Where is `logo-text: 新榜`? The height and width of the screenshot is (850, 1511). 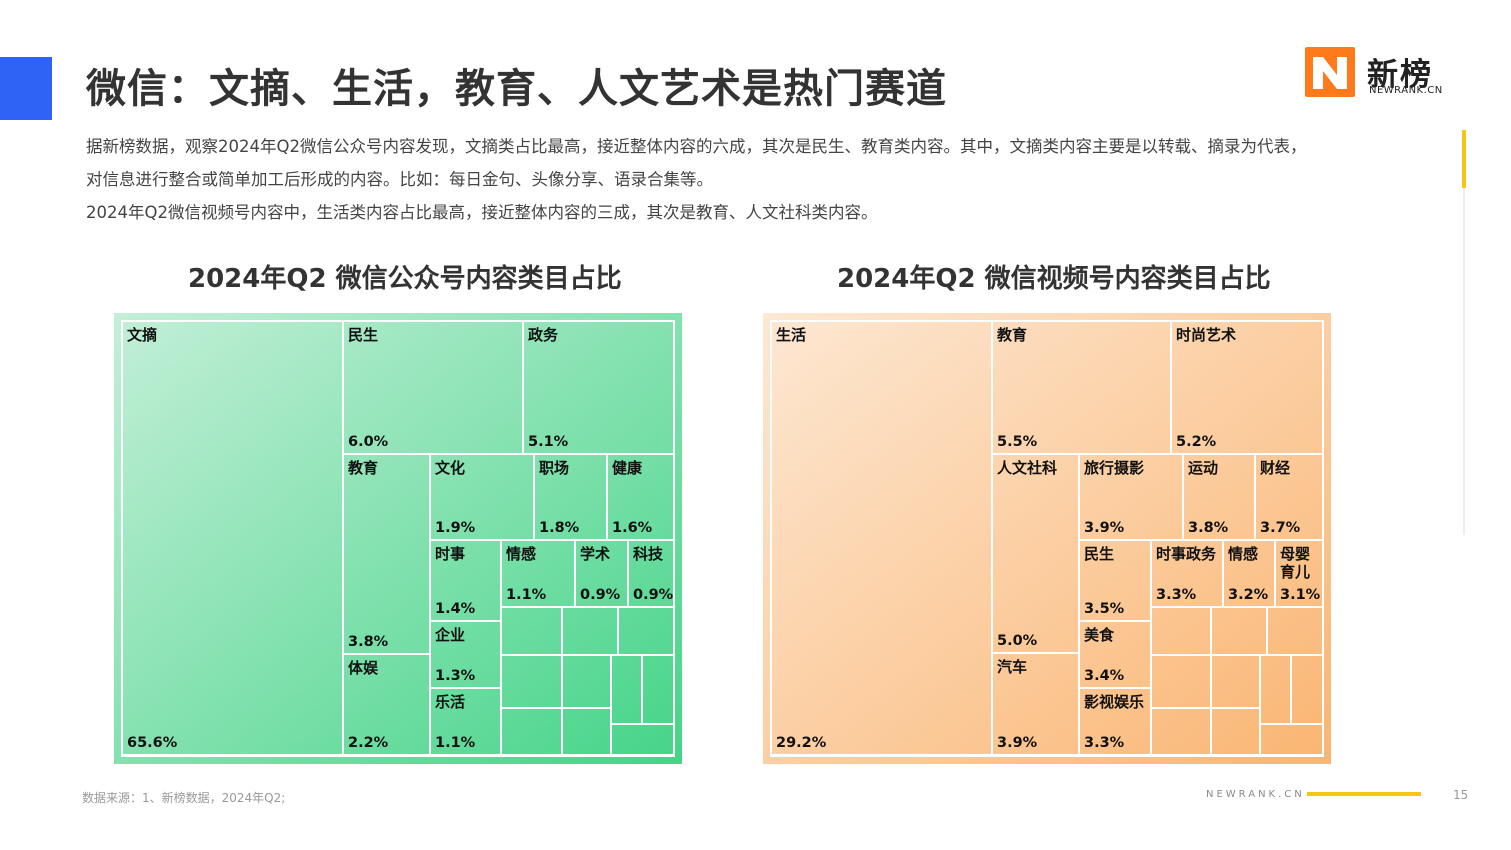
logo-text: 新榜 is located at coordinates (1400, 75).